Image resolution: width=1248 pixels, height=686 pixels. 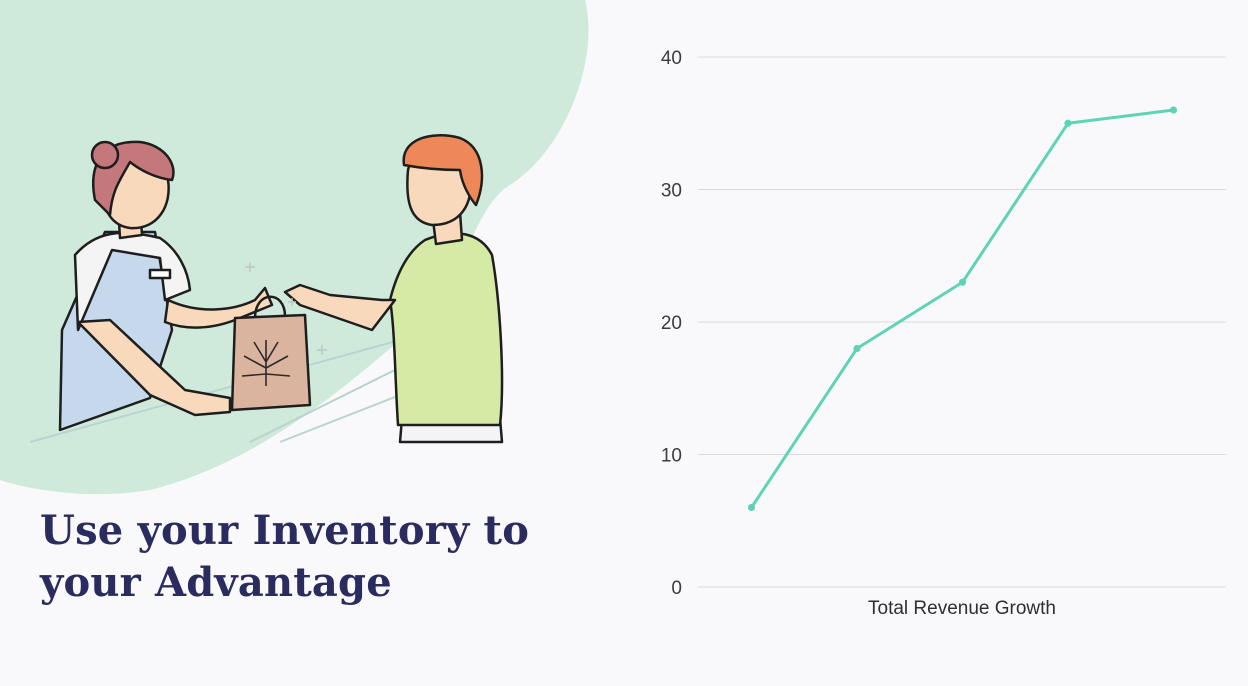 What do you see at coordinates (671, 58) in the screenshot?
I see `y-tick-label-40: 40` at bounding box center [671, 58].